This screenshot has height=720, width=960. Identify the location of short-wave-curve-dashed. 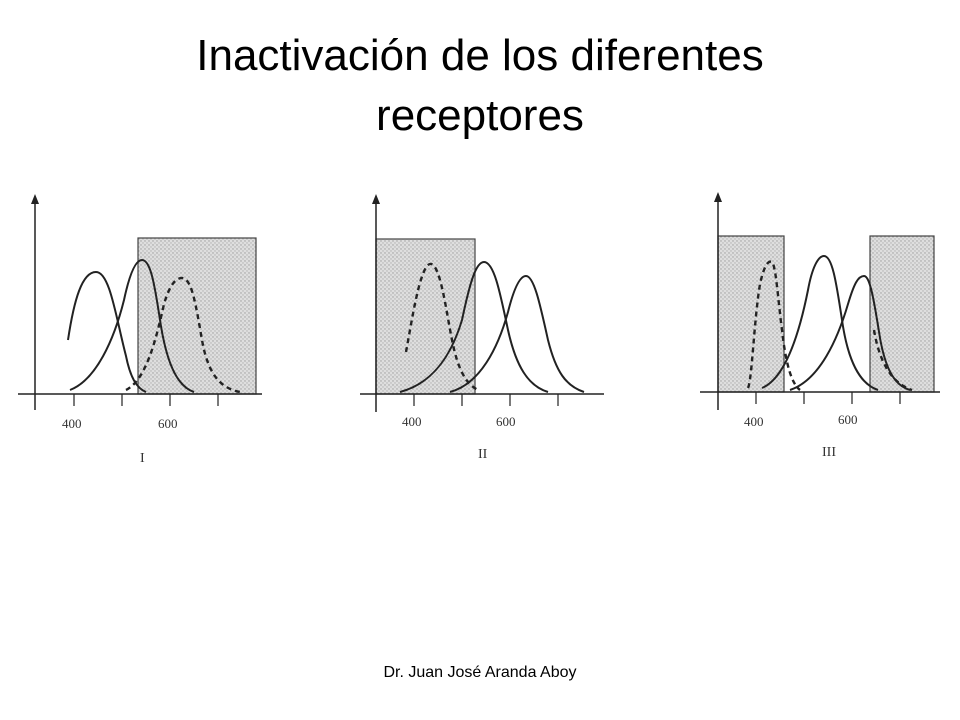
(773, 325).